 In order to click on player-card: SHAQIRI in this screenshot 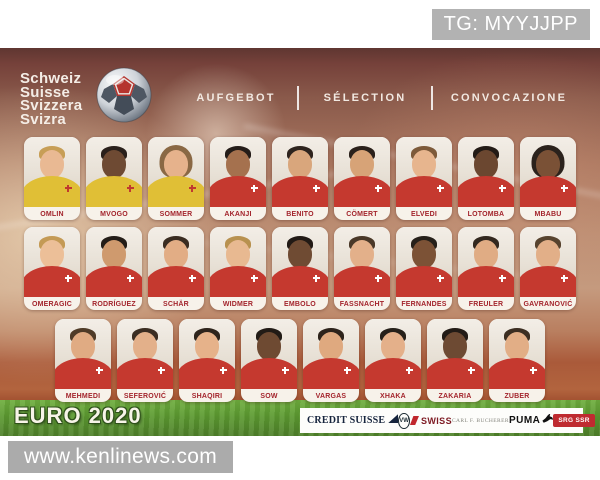, I will do `click(207, 360)`.